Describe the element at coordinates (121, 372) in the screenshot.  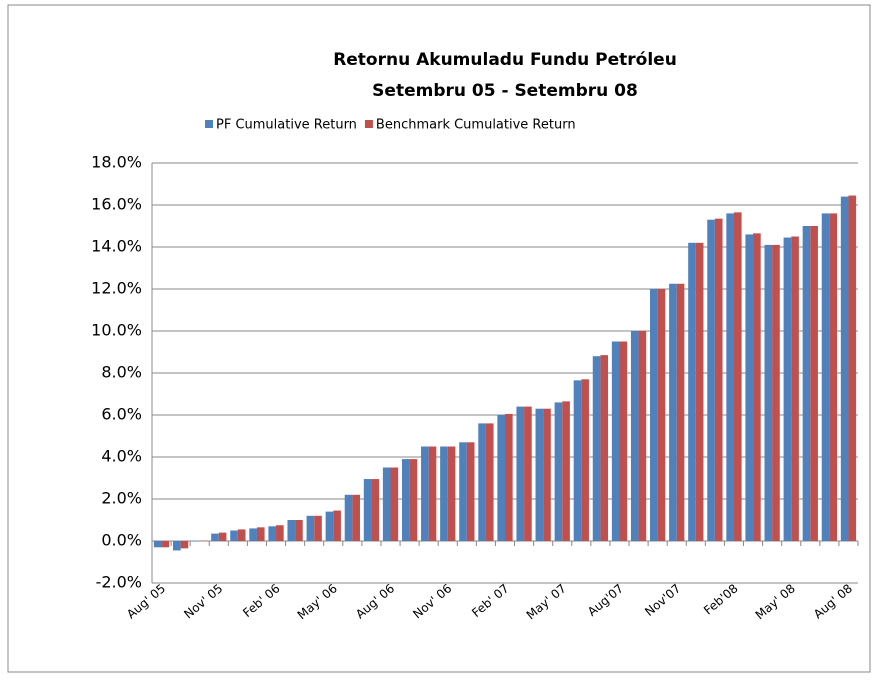
I see `y-tick-label: 8.0%` at that location.